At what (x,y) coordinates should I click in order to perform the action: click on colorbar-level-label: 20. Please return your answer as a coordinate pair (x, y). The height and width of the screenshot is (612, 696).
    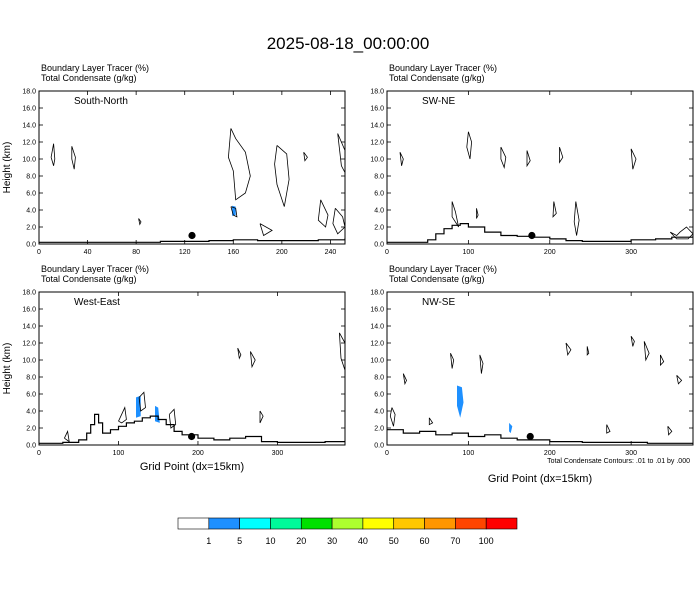
    Looking at the image, I should click on (301, 541).